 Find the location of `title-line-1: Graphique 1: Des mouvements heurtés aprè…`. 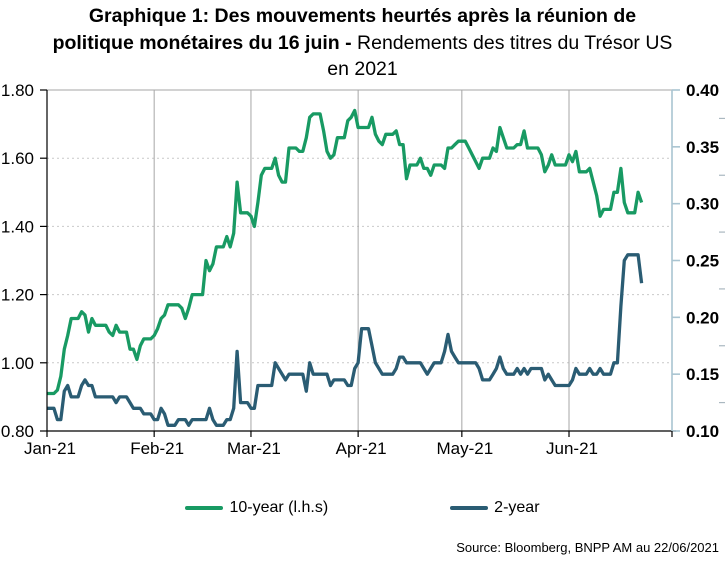

title-line-1: Graphique 1: Des mouvements heurtés aprè… is located at coordinates (362, 16).